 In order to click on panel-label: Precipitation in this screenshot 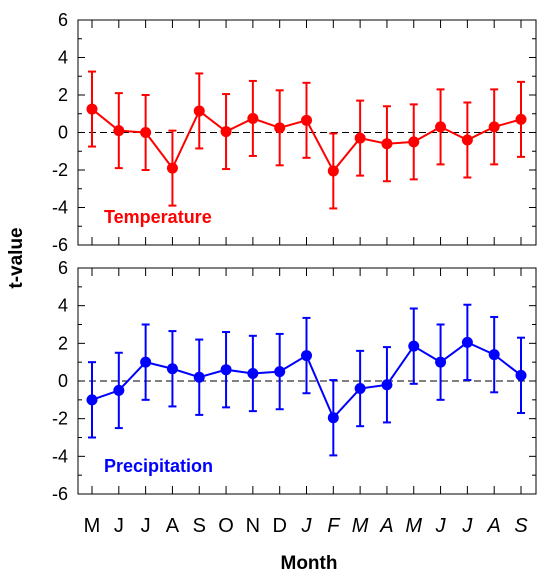, I will do `click(158, 466)`.